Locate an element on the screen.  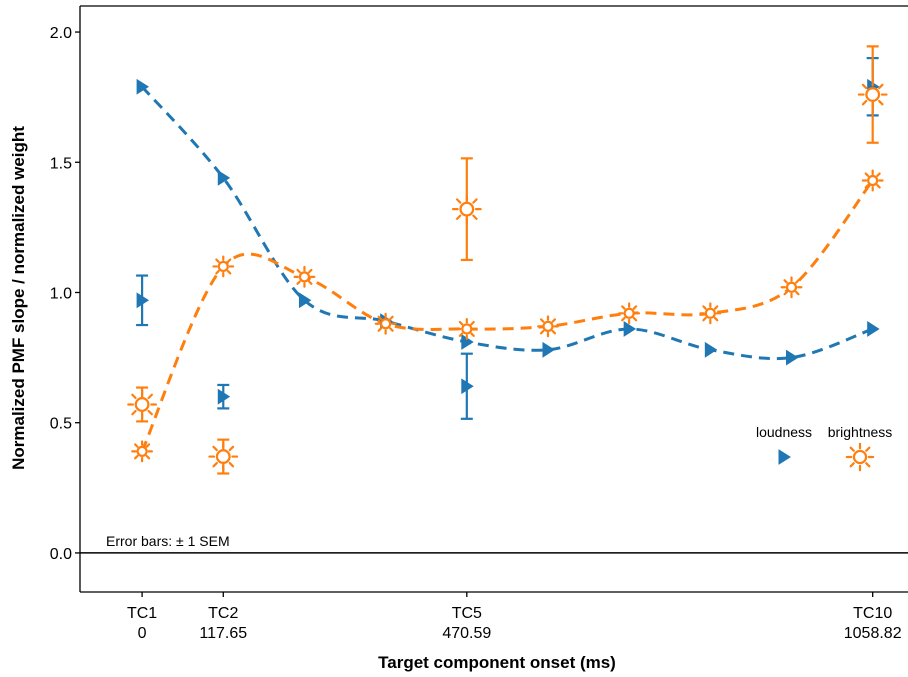
x-axis-title: Target component onset (ms) is located at coordinates (497, 662).